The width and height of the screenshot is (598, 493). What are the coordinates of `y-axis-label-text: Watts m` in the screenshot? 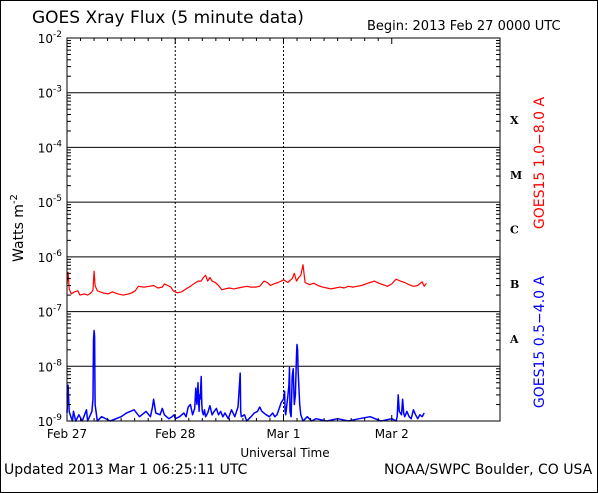 It's located at (19, 233).